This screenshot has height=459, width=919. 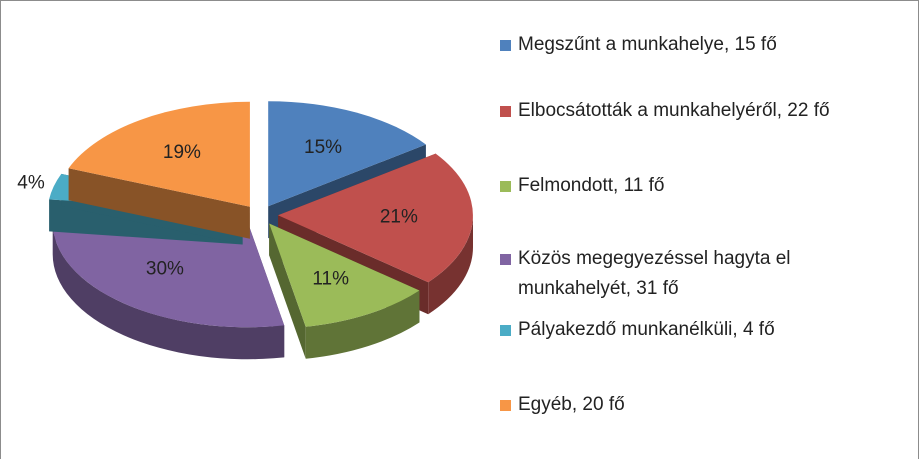 I want to click on legend-entry: Elbocsátották a munkahelyéről, 22 fő, so click(x=681, y=111).